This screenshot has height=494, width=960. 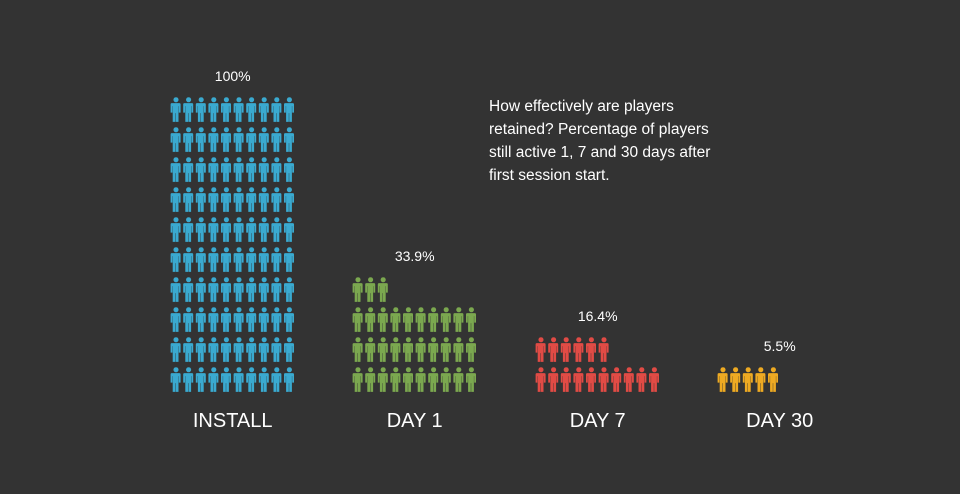 I want to click on category-label: INSTALL, so click(x=233, y=421).